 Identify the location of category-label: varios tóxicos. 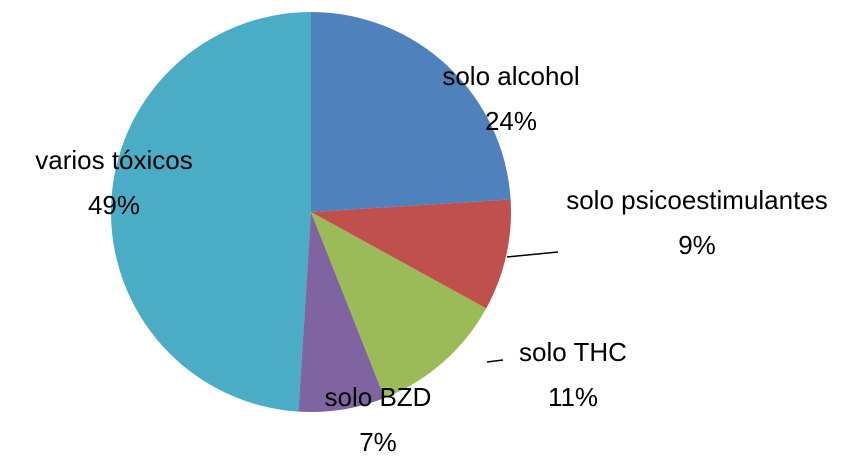
(114, 160).